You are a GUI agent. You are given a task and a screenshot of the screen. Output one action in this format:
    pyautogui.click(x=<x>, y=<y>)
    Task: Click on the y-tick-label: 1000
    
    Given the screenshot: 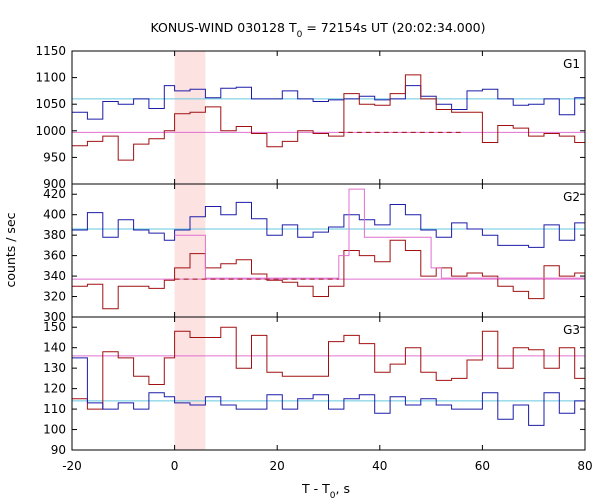 What is the action you would take?
    pyautogui.click(x=50, y=131)
    